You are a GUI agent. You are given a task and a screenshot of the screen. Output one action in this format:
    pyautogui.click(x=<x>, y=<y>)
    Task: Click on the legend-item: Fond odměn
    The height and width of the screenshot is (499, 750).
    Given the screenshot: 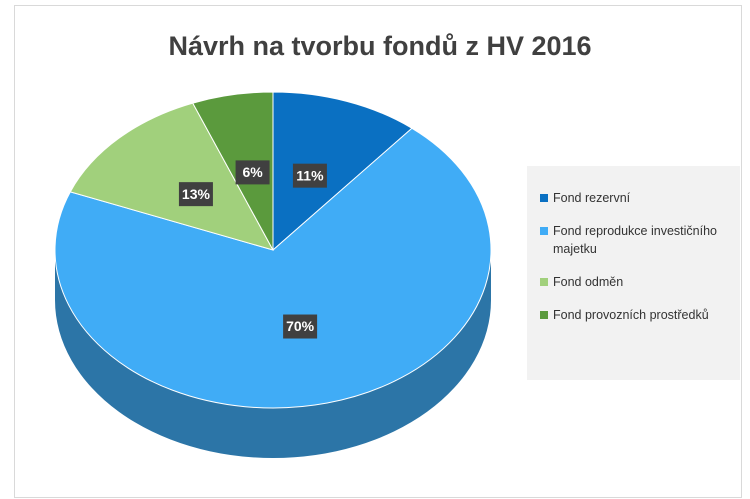 What is the action you would take?
    pyautogui.click(x=637, y=282)
    